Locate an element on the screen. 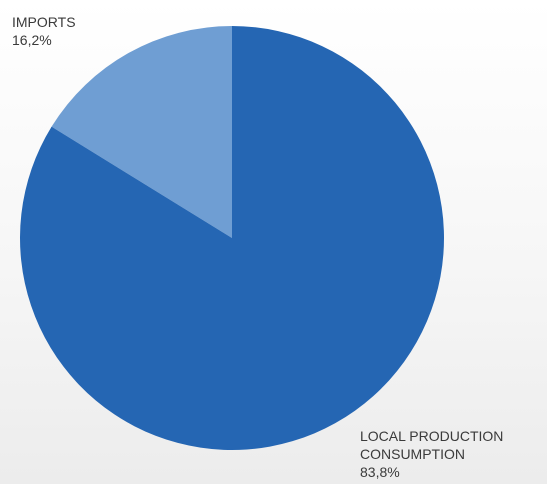 Image resolution: width=547 pixels, height=484 pixels. slice-label-local-production-name-line2: CONSUMPTION is located at coordinates (412, 454).